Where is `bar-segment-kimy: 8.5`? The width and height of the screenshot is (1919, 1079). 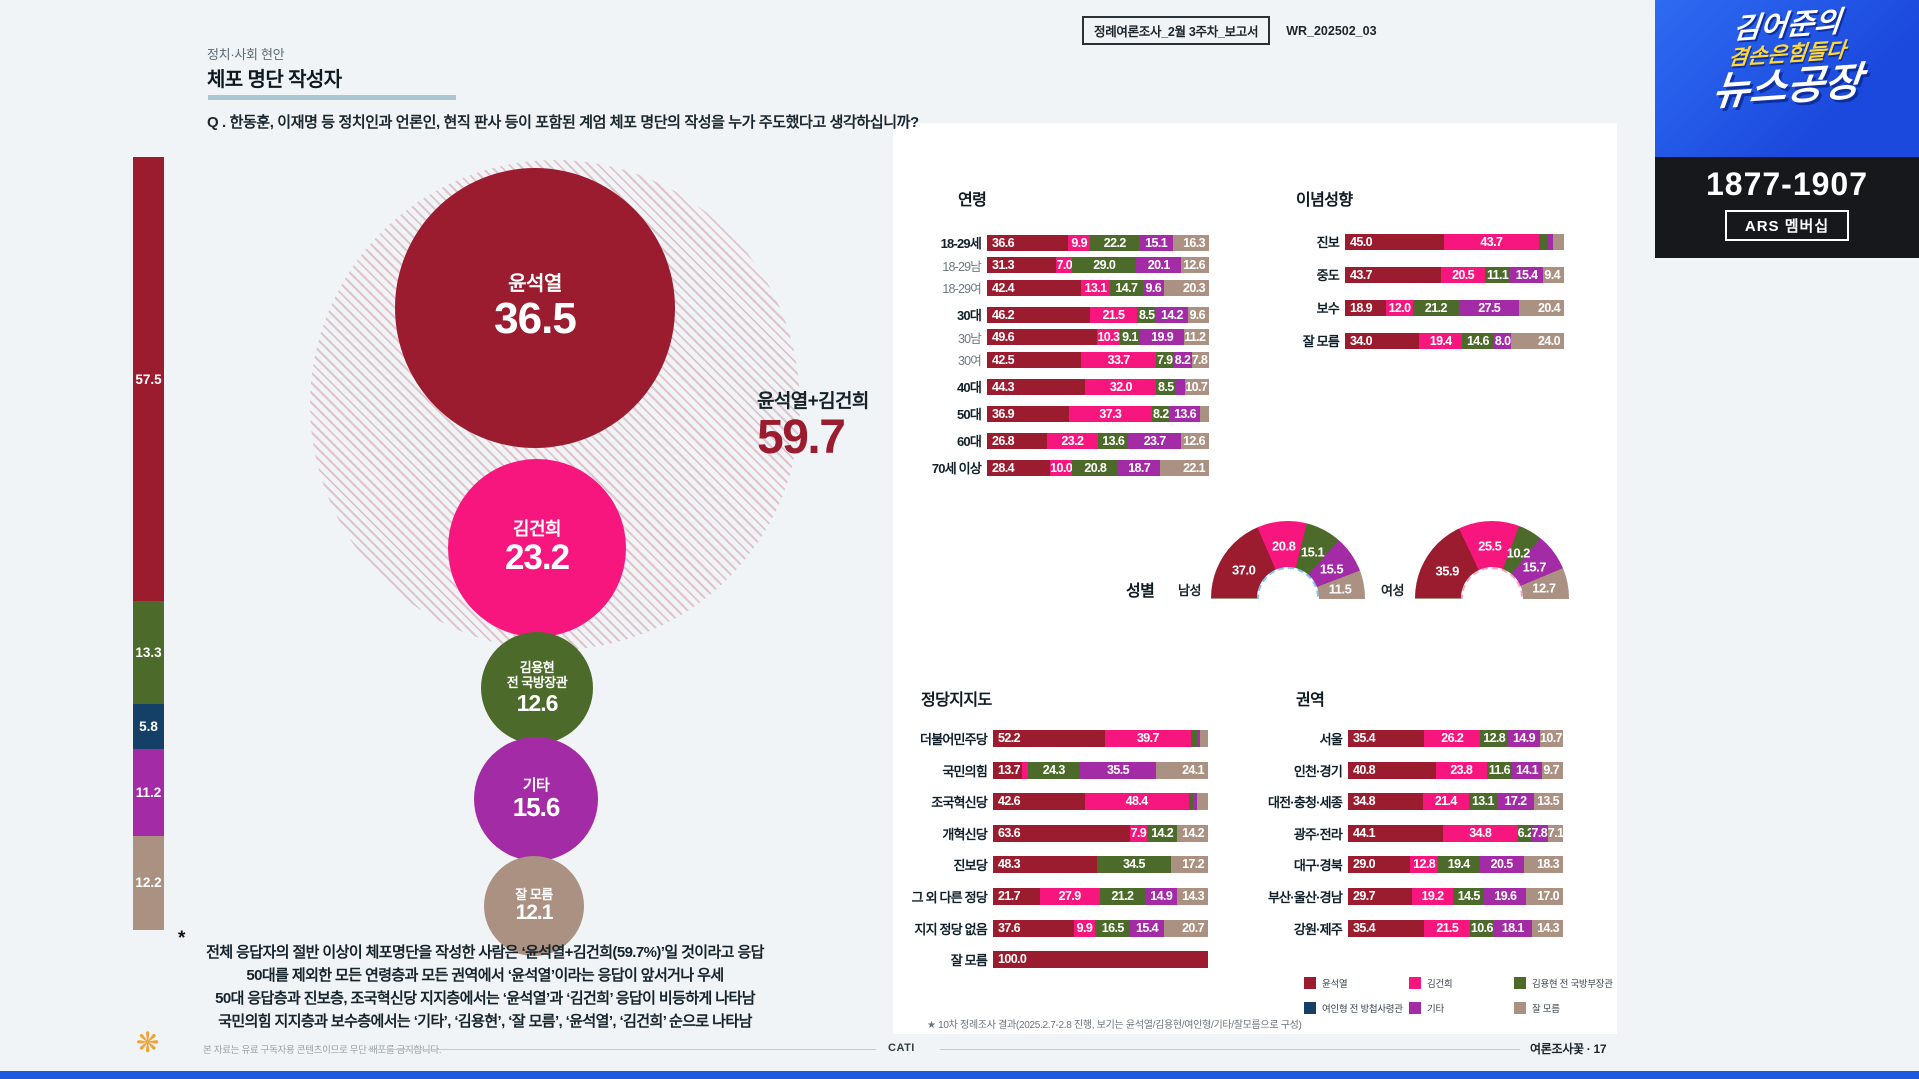 bar-segment-kimy: 8.5 is located at coordinates (1166, 386).